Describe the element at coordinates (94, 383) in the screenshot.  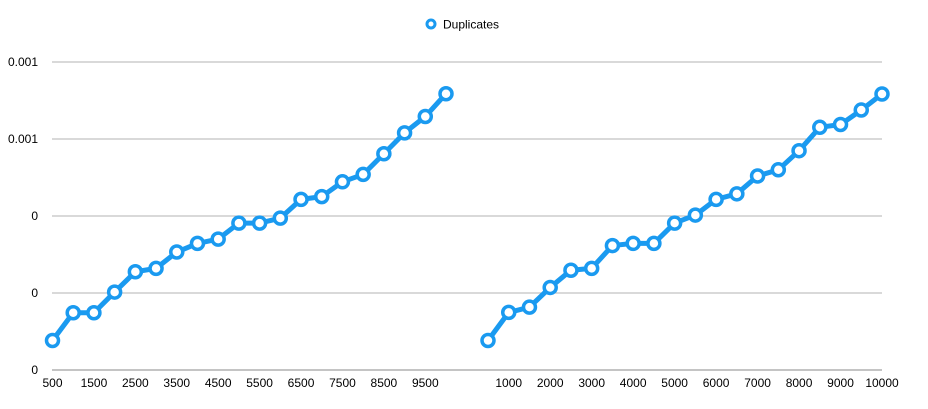
I see `x-tick-label: 1500` at that location.